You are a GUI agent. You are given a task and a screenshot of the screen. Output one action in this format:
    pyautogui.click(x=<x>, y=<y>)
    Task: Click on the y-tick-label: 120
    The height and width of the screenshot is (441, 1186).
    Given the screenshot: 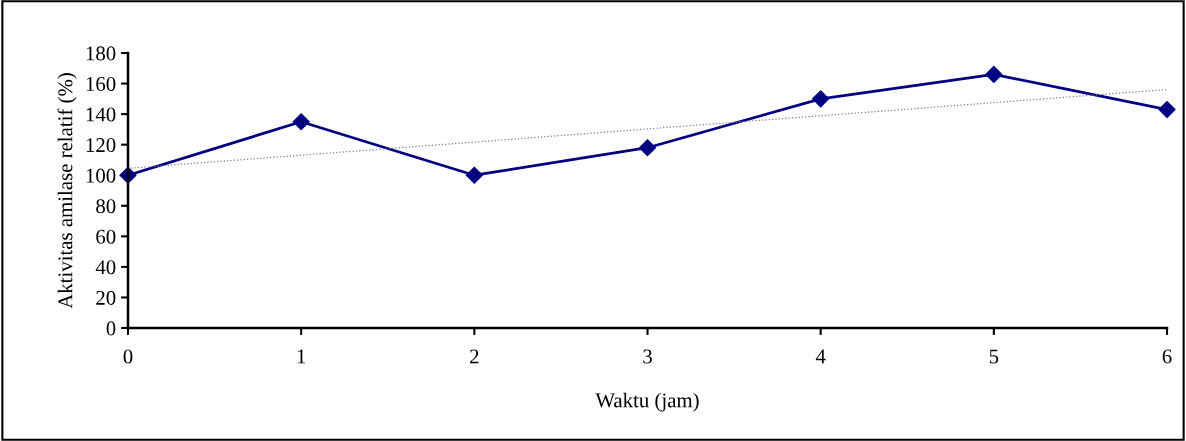 What is the action you would take?
    pyautogui.click(x=101, y=145)
    